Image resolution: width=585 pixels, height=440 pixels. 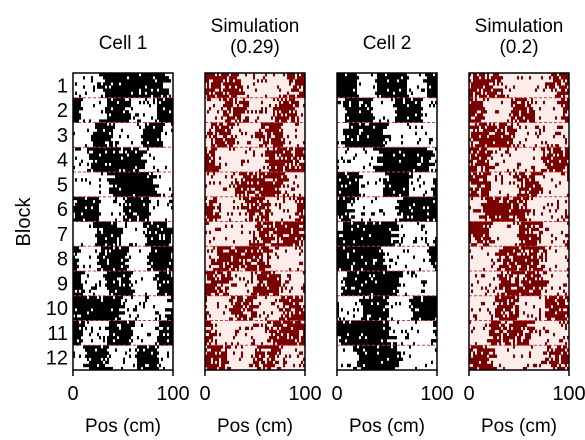 What do you see at coordinates (519, 26) in the screenshot?
I see `panel-title-4-line-1: Simulation` at bounding box center [519, 26].